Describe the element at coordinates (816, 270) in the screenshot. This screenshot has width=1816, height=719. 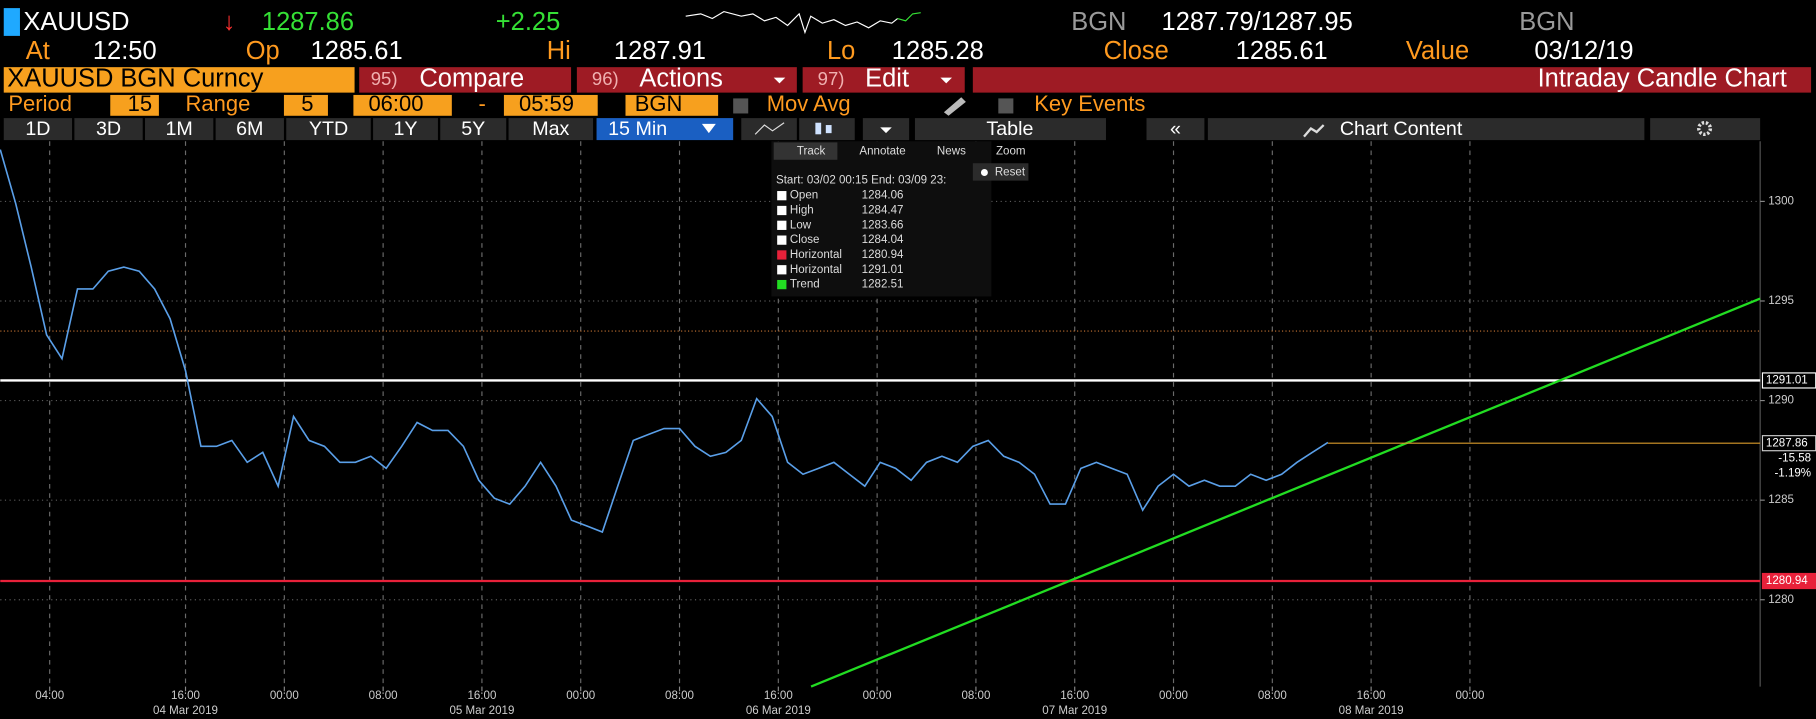
I see `legend-name: Horizontal` at that location.